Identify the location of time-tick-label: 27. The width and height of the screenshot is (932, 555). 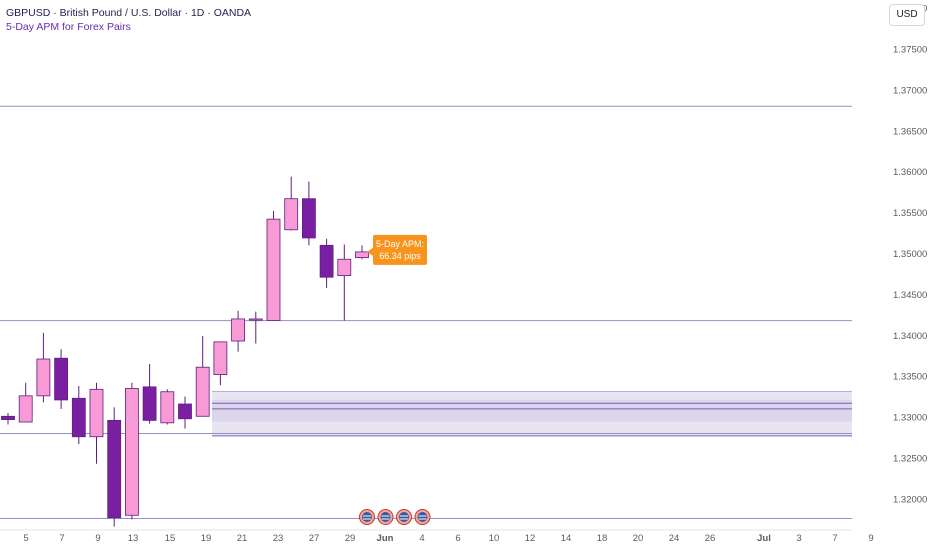
(314, 538).